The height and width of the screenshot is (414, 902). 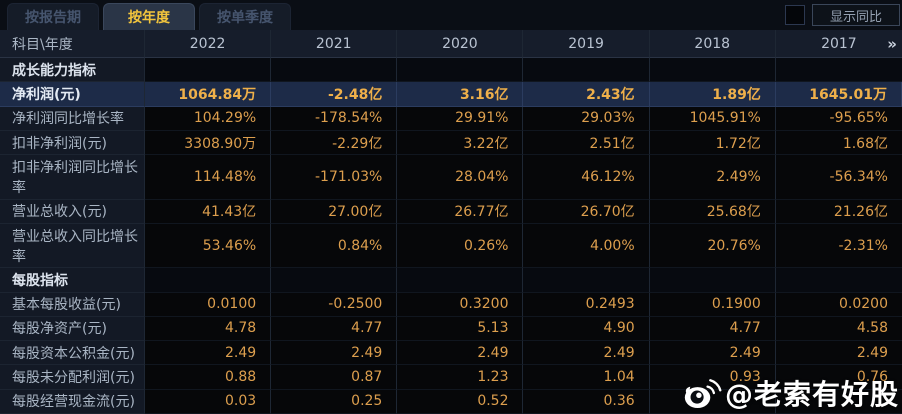 I want to click on cell-value: 1.68亿, so click(x=838, y=143).